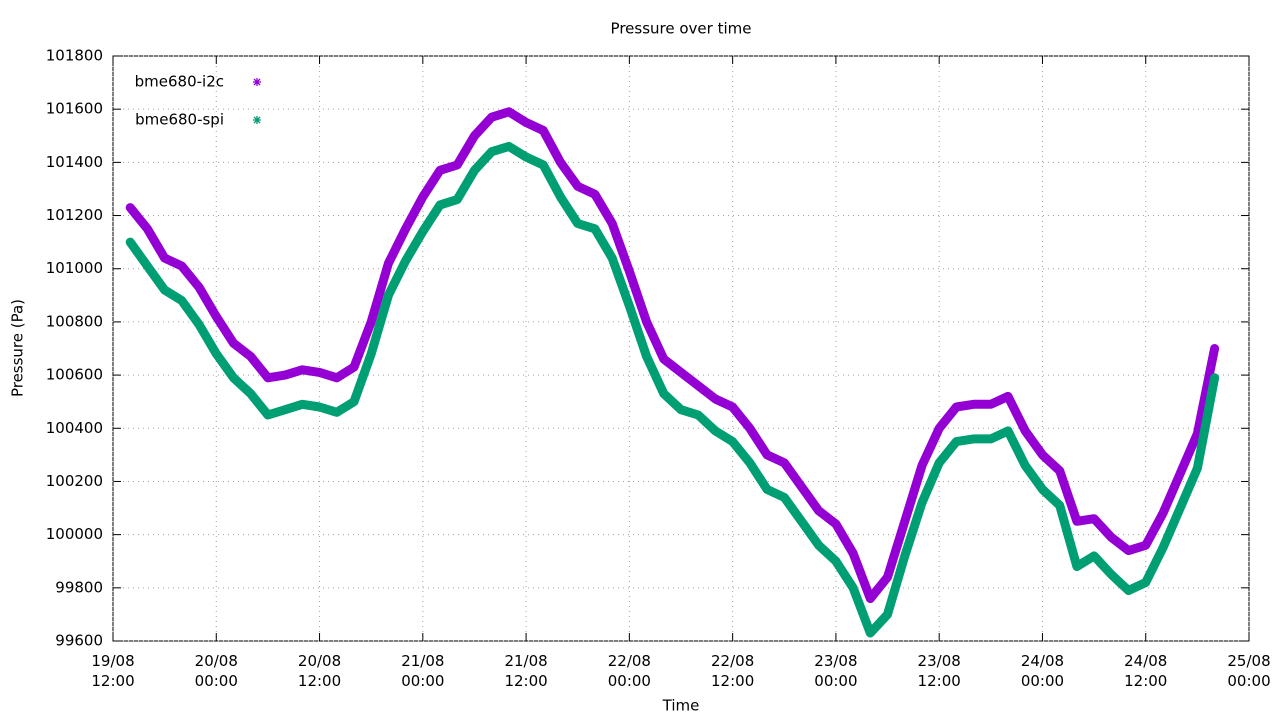  Describe the element at coordinates (79, 641) in the screenshot. I see `y-tick-label: 99600` at that location.